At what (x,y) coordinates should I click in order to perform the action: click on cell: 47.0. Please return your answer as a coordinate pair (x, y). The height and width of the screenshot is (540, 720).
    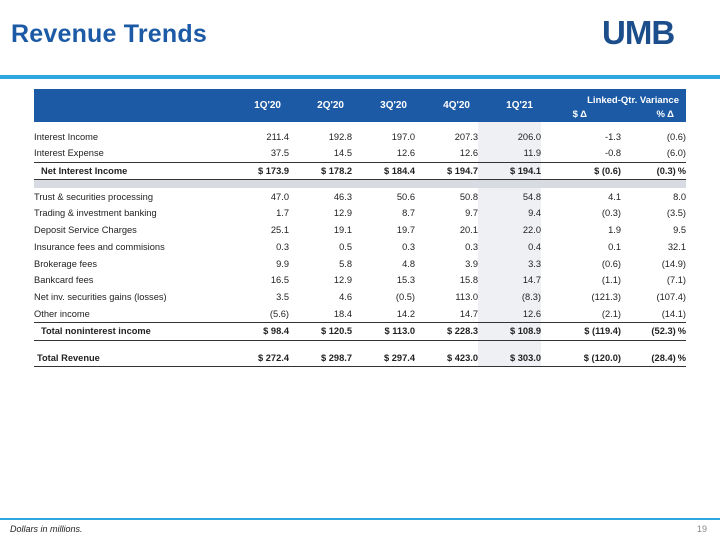
    Looking at the image, I should click on (279, 196).